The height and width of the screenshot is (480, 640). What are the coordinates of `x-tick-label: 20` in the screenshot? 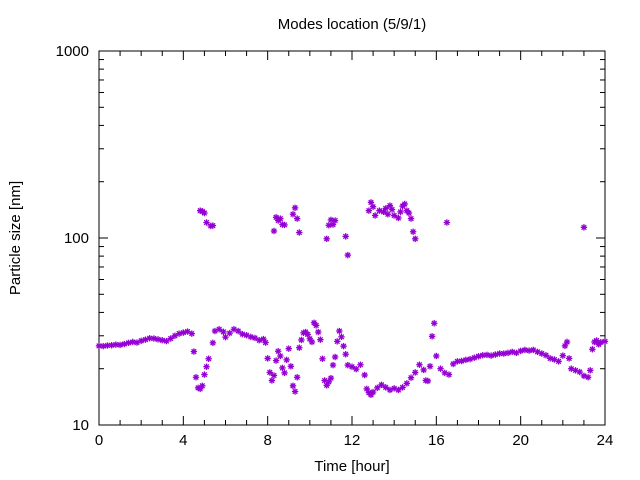 It's located at (520, 440).